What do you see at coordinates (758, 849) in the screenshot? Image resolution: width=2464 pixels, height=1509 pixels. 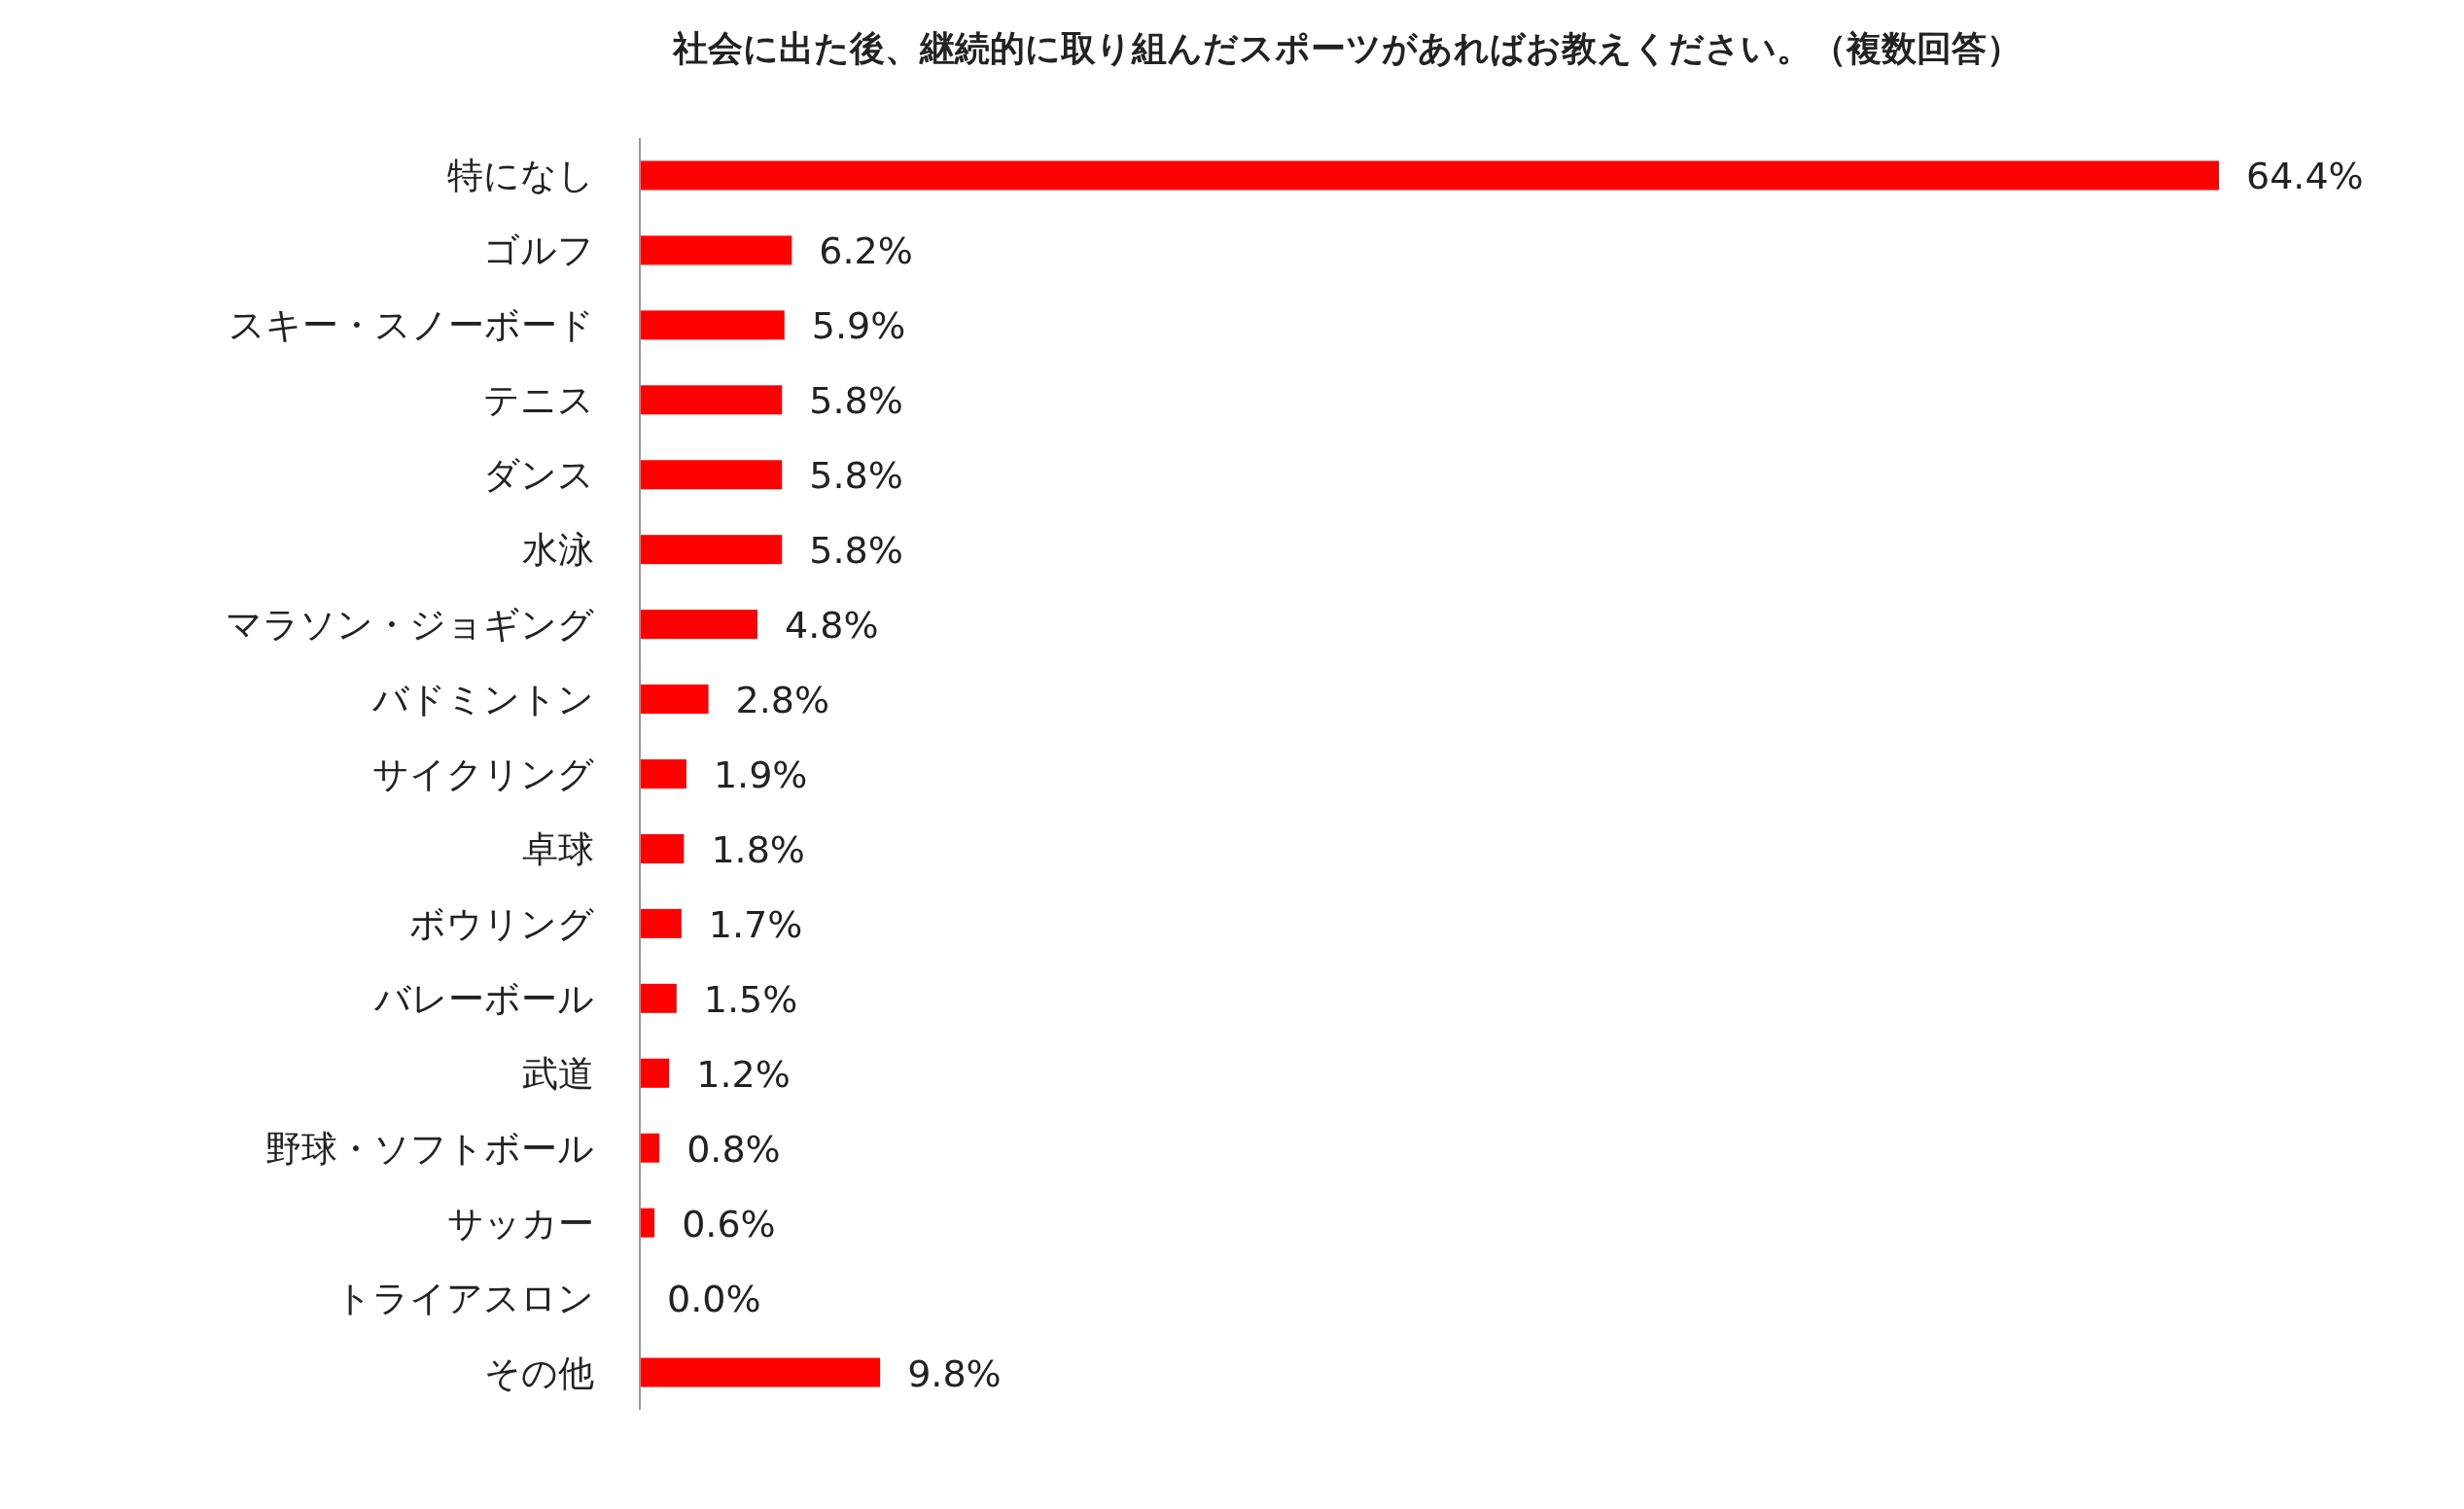 I see `data-label: 1.8%` at bounding box center [758, 849].